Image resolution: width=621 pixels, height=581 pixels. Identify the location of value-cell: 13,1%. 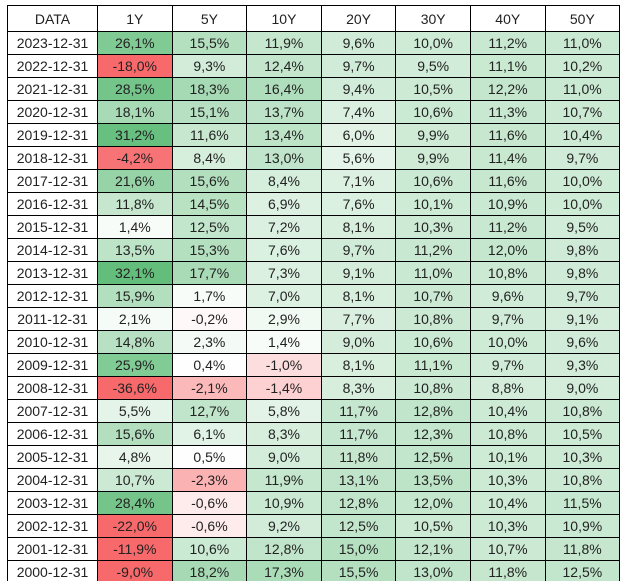
(358, 480).